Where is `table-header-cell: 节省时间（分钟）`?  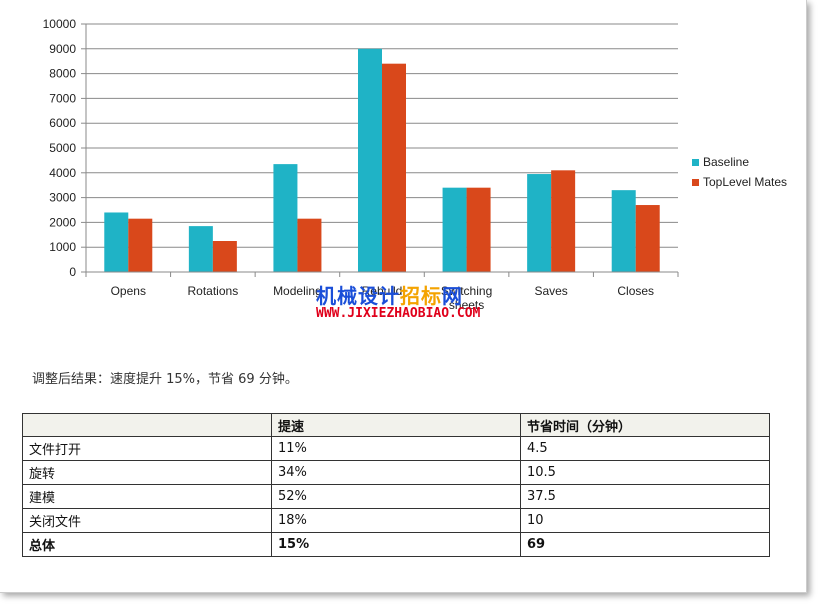 table-header-cell: 节省时间（分钟） is located at coordinates (645, 425).